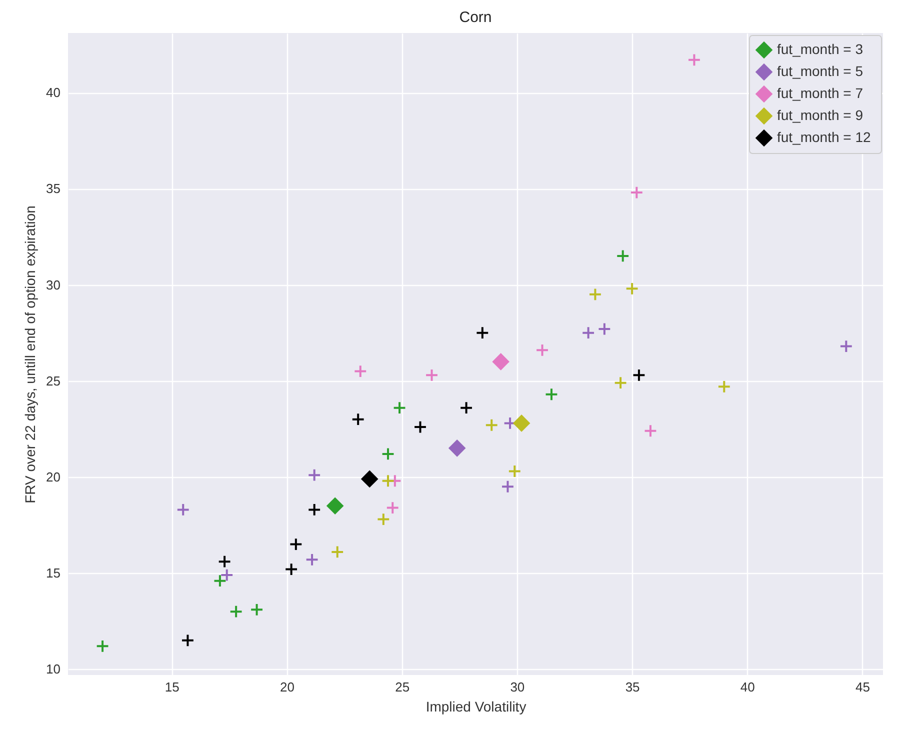 Image resolution: width=915 pixels, height=731 pixels. I want to click on x-tick-label: 30, so click(517, 687).